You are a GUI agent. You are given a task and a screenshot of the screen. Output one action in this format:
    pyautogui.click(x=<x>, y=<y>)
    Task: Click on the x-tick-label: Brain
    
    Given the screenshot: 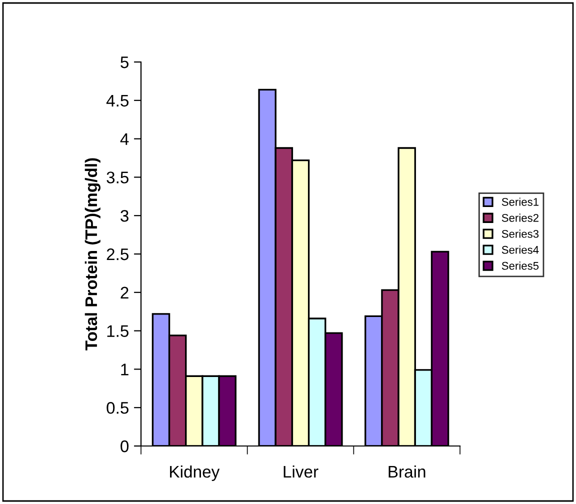 What is the action you would take?
    pyautogui.click(x=407, y=471)
    